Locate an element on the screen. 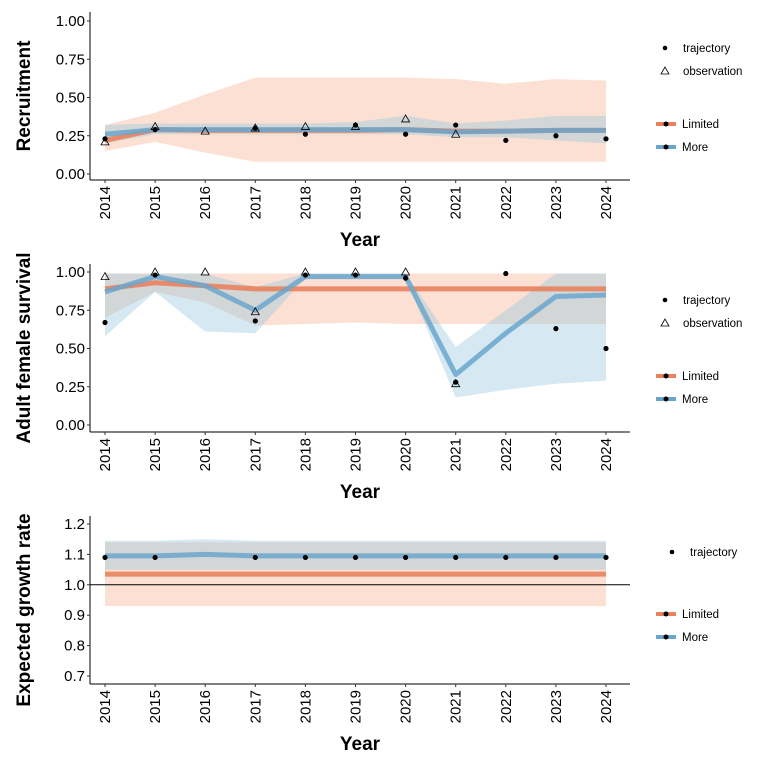 The image size is (768, 773). ribbon-limited is located at coordinates (355, 119).